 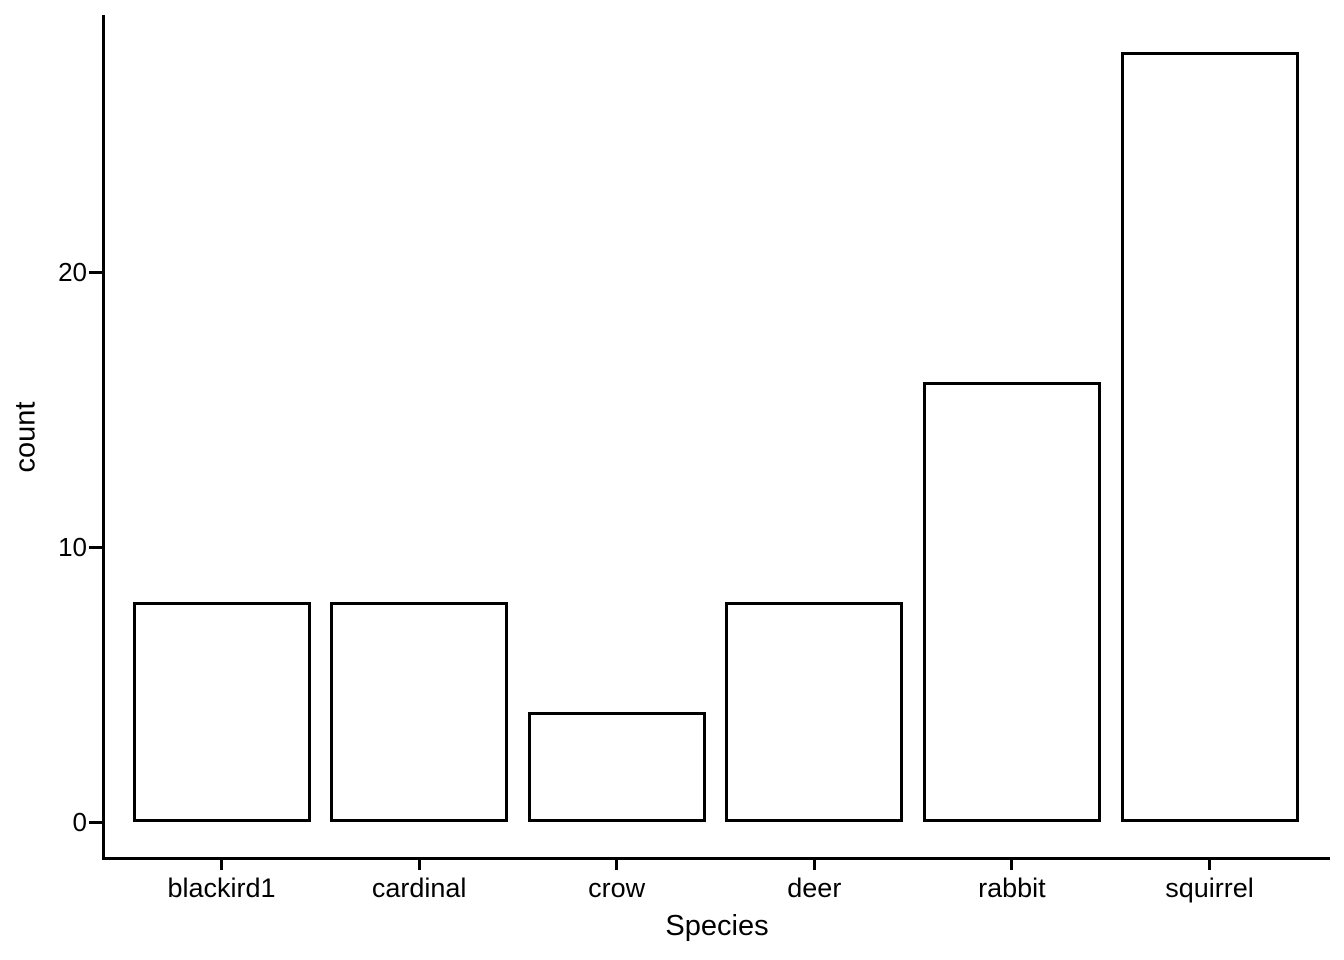 I want to click on x-tick-label: squirrel, so click(x=1209, y=888).